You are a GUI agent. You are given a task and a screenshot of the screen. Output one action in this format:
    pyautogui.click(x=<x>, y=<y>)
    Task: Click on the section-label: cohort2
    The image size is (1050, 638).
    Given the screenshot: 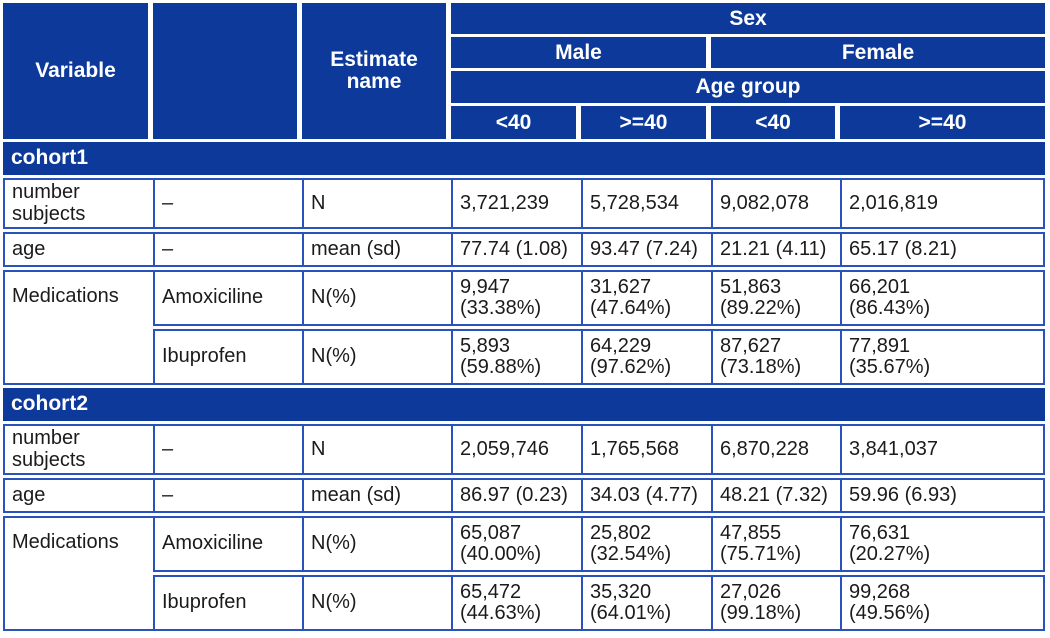 What is the action you would take?
    pyautogui.click(x=524, y=404)
    